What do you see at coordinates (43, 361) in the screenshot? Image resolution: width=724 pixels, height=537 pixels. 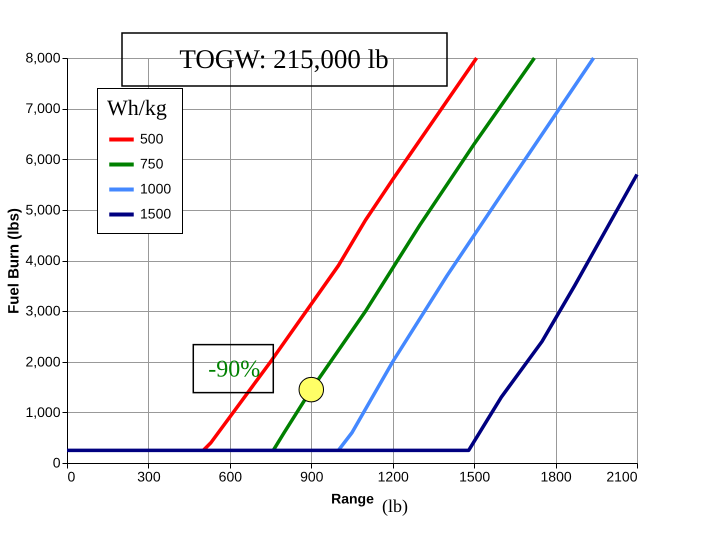 I see `y-tick-label: 2,000` at bounding box center [43, 361].